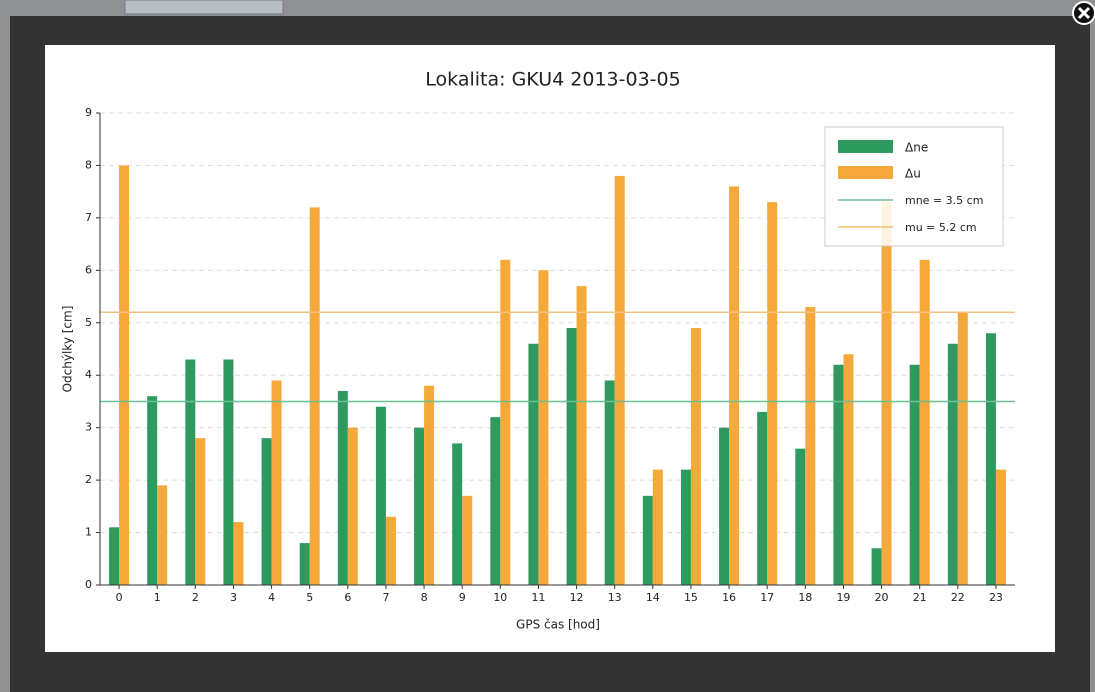 The height and width of the screenshot is (692, 1095). Describe the element at coordinates (88, 427) in the screenshot. I see `y-tick-label: 3` at that location.